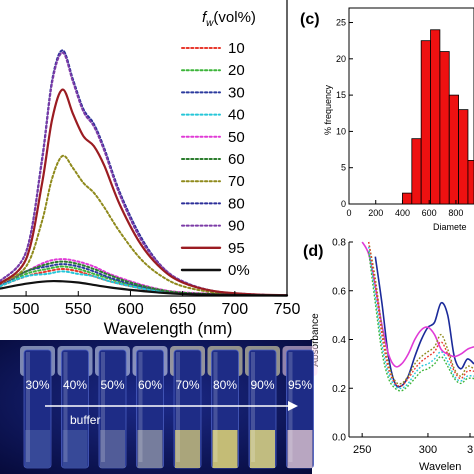 The height and width of the screenshot is (474, 474). I want to click on absorbance-x-tick-label: 250, so click(362, 450).